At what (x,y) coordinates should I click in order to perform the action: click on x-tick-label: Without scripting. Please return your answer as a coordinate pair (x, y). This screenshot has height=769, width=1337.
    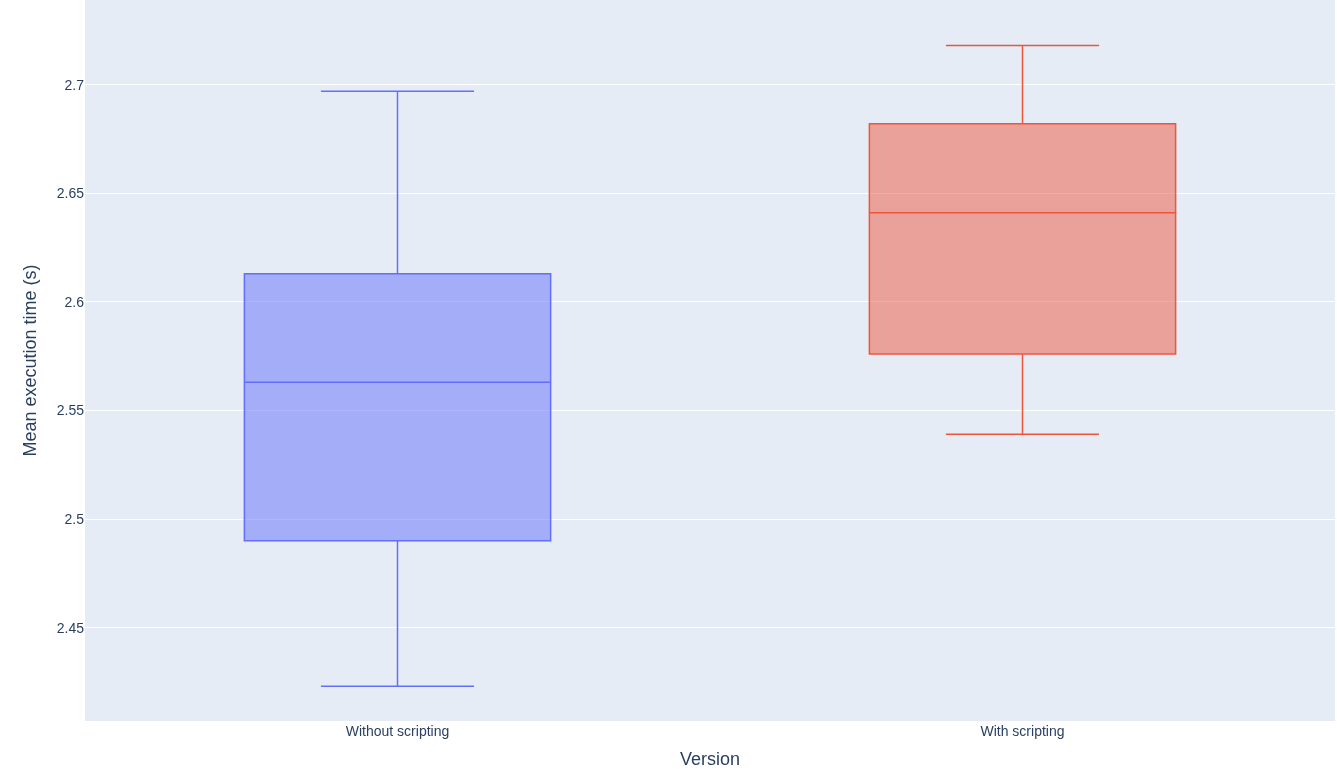
    Looking at the image, I should click on (397, 731).